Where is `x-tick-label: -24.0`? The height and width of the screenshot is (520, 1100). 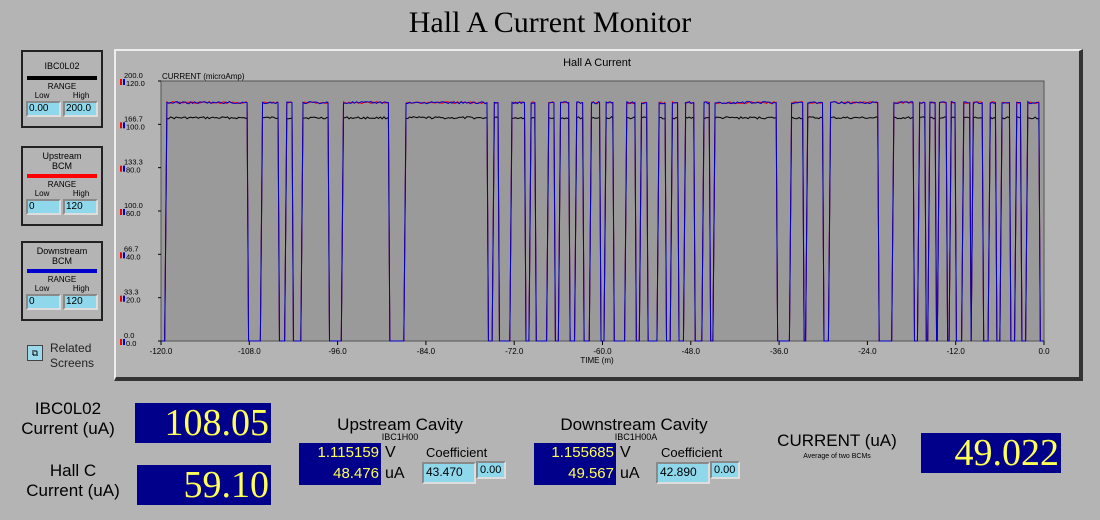
x-tick-label: -24.0 is located at coordinates (867, 351).